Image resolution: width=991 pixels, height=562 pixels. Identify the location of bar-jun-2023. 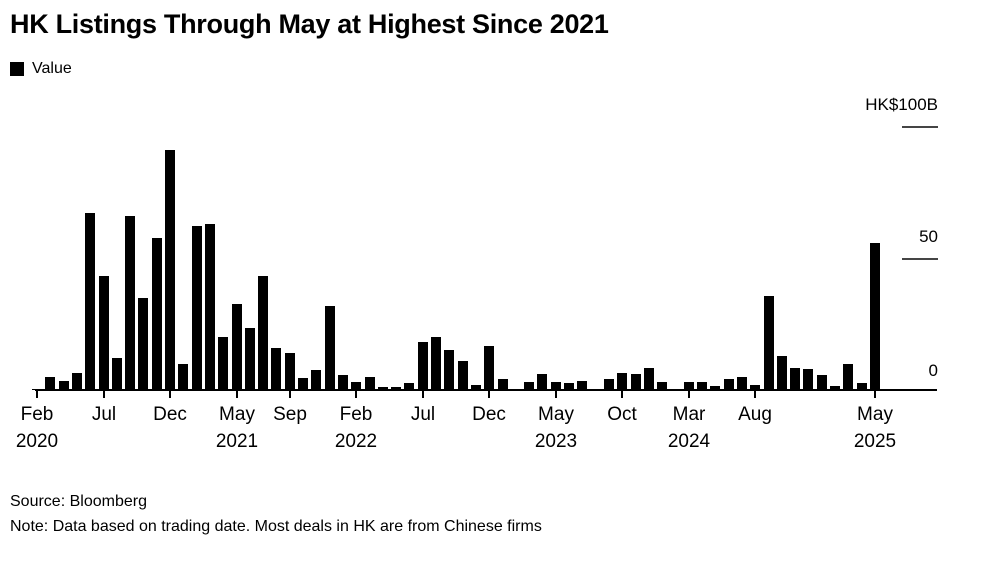
(569, 386).